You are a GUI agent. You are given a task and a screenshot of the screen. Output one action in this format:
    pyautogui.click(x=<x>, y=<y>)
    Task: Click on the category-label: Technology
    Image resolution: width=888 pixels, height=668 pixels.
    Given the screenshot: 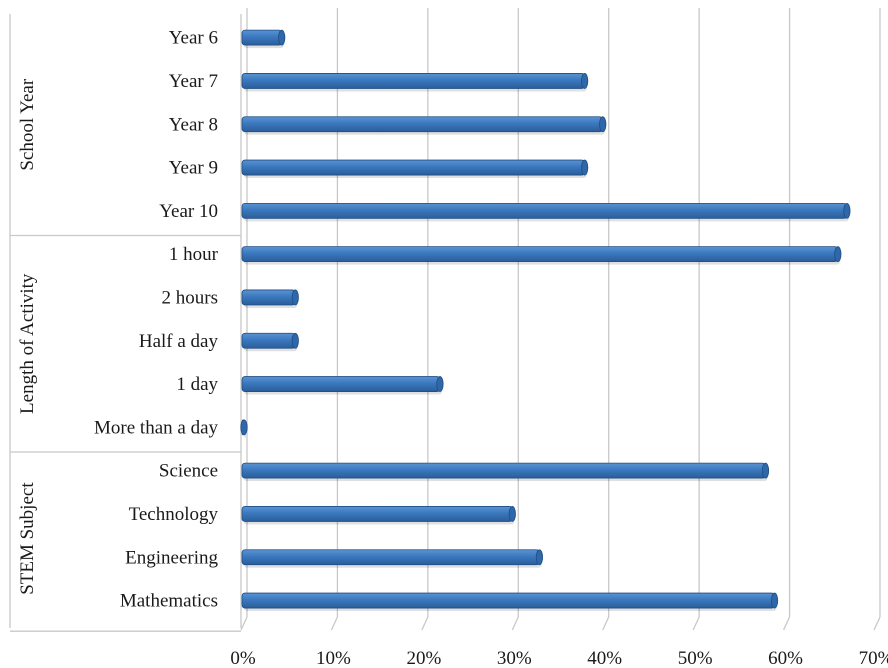 What is the action you would take?
    pyautogui.click(x=174, y=514)
    